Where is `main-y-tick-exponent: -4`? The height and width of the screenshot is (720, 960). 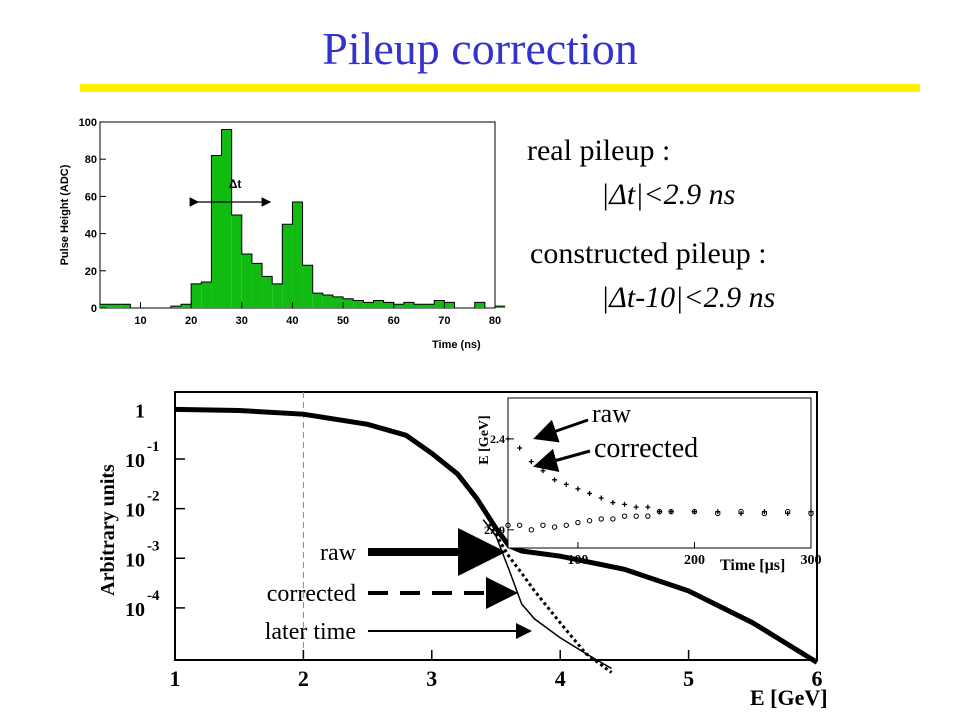 main-y-tick-exponent: -4 is located at coordinates (153, 596).